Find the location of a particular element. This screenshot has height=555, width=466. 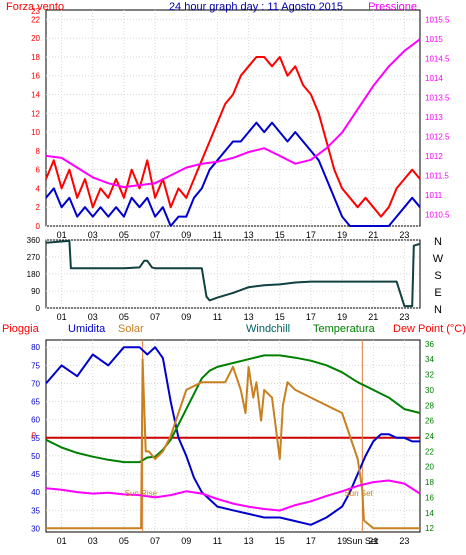

compass-label: W is located at coordinates (438, 259).